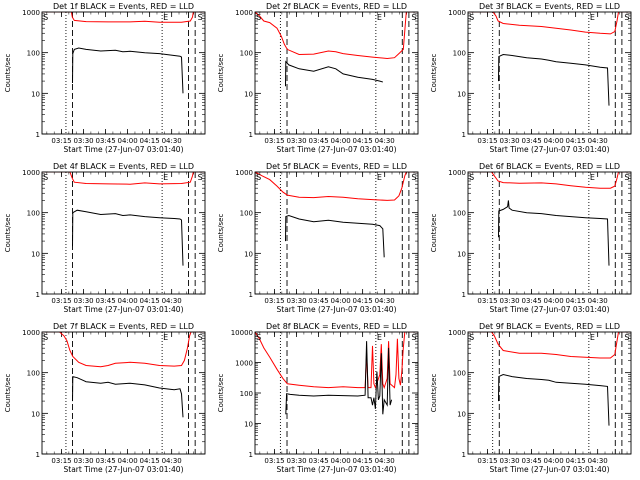 The height and width of the screenshot is (480, 640). What do you see at coordinates (123, 326) in the screenshot?
I see `panel-title: Det 7f BLACK = Events, RED = LLD` at bounding box center [123, 326].